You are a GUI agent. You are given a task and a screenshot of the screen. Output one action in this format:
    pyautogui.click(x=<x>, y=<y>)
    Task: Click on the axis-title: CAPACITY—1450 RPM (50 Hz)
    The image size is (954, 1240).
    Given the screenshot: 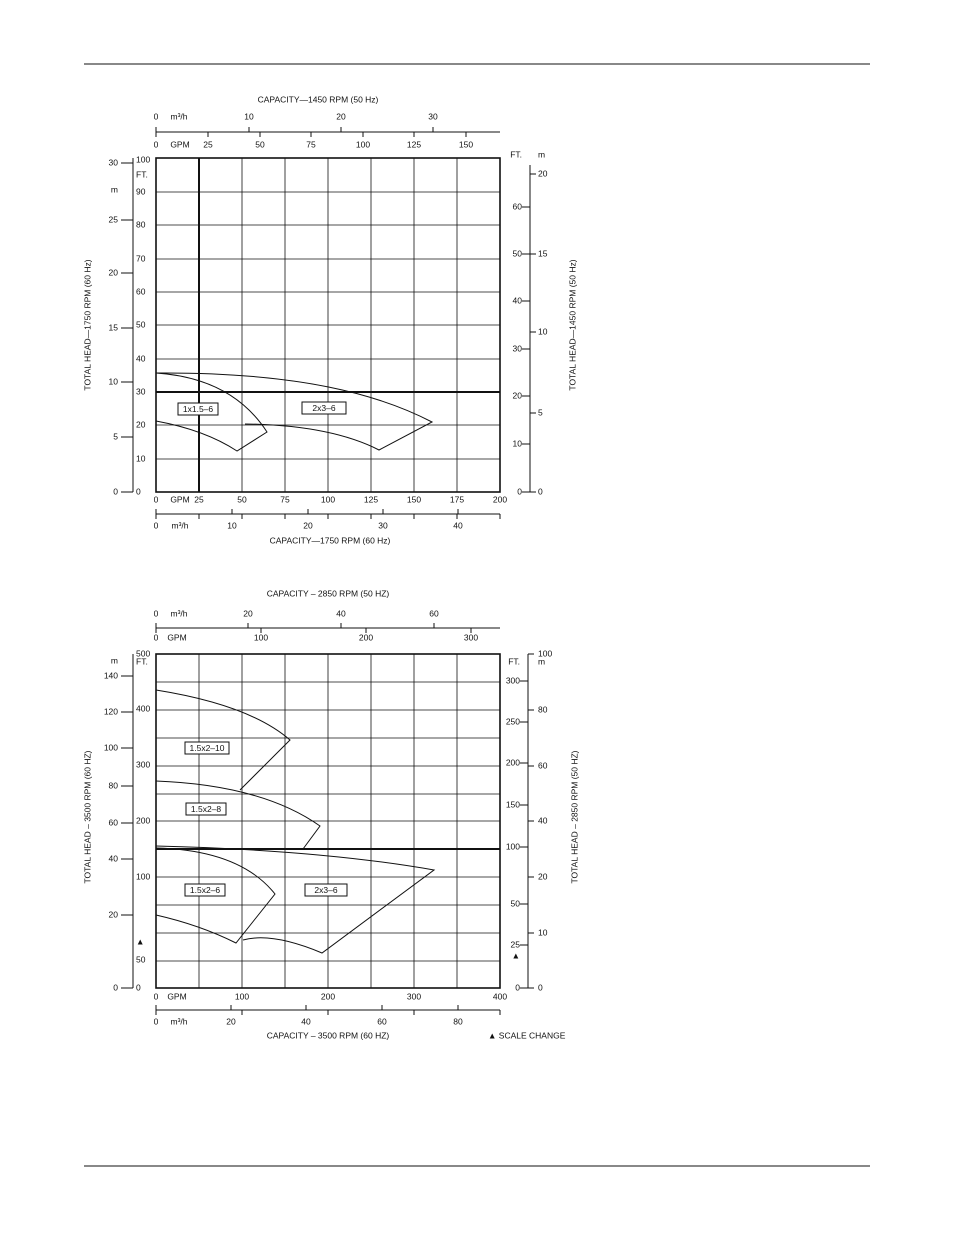 What is the action you would take?
    pyautogui.click(x=318, y=99)
    